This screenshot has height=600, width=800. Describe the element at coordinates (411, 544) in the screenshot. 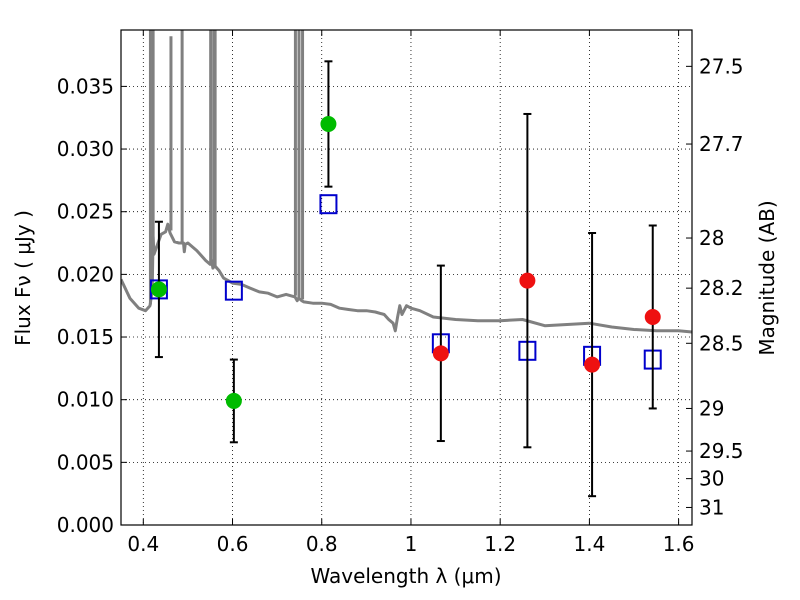

I see `x-tick-label: 1` at that location.